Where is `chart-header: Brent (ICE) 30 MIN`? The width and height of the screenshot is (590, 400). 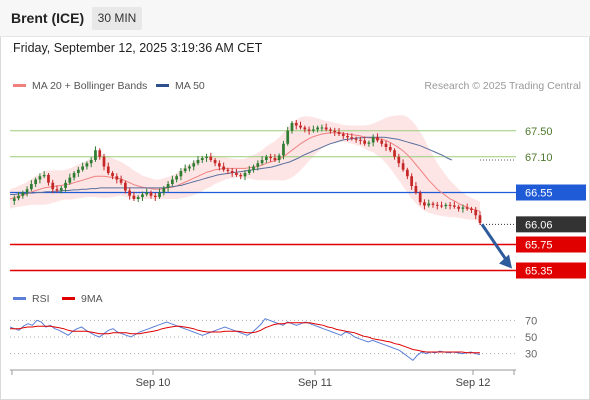 chart-header: Brent (ICE) 30 MIN is located at coordinates (295, 18).